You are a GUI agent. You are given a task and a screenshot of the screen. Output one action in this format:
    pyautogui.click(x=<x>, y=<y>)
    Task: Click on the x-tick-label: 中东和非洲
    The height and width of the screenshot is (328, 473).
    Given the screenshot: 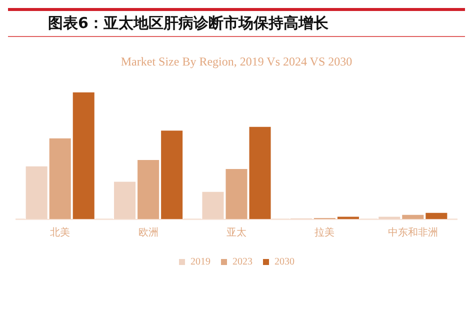 What is the action you would take?
    pyautogui.click(x=413, y=232)
    